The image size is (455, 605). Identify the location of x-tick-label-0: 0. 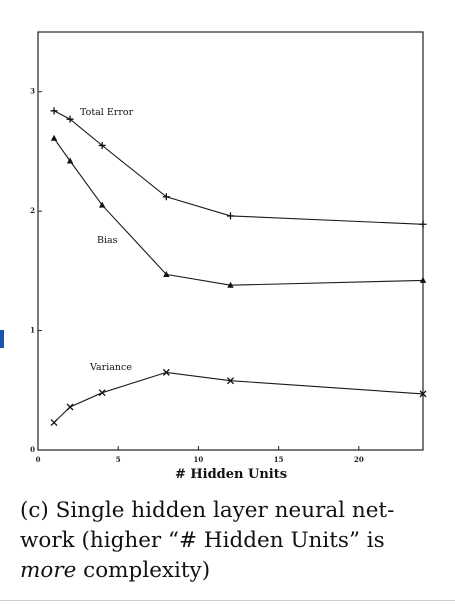
(38, 459).